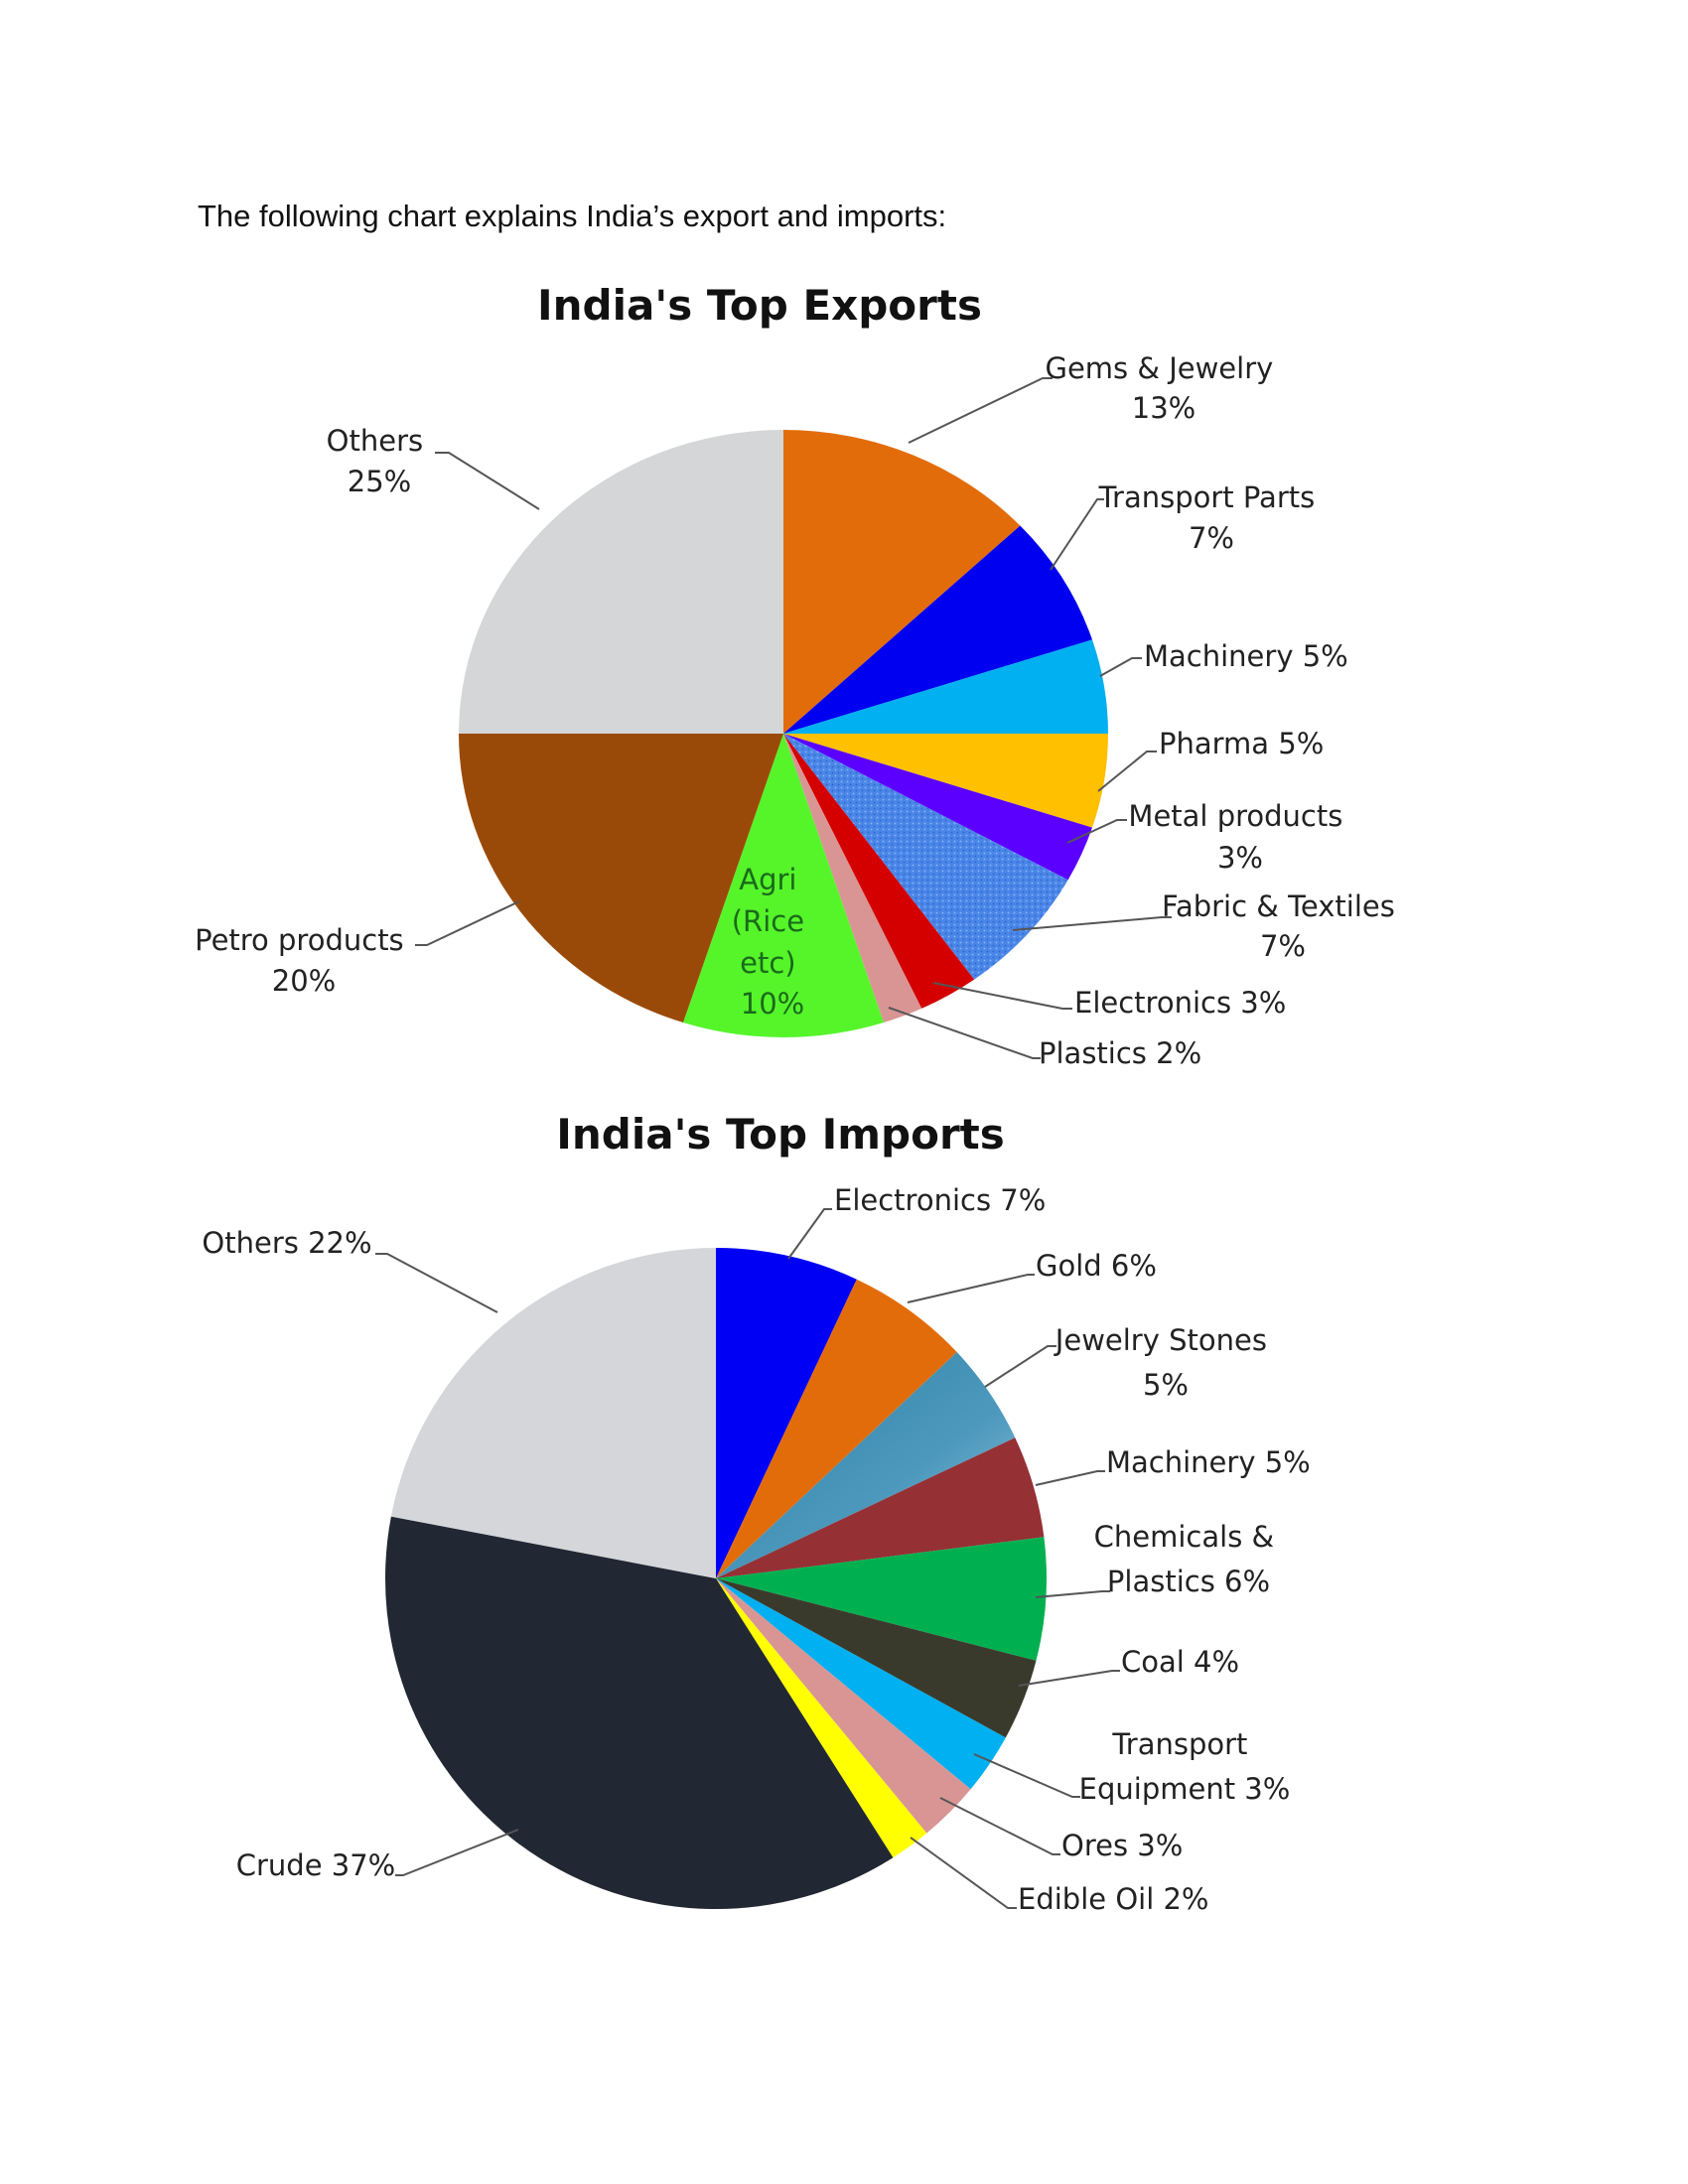 This screenshot has width=1688, height=2184. I want to click on pie-slice-gems-jewelry, so click(902, 582).